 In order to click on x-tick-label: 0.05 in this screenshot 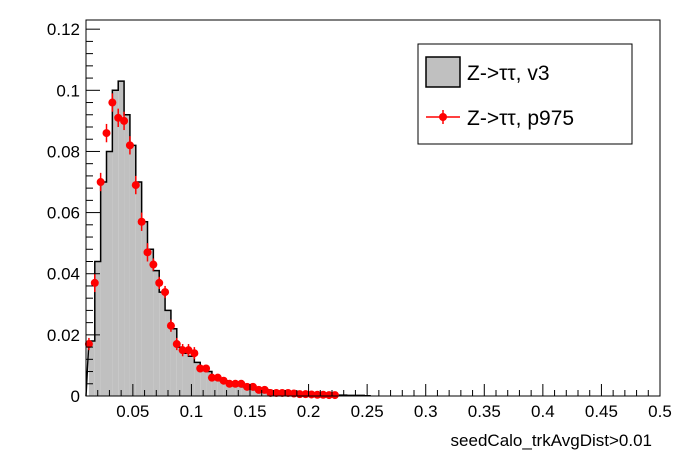, I will do `click(132, 411)`.